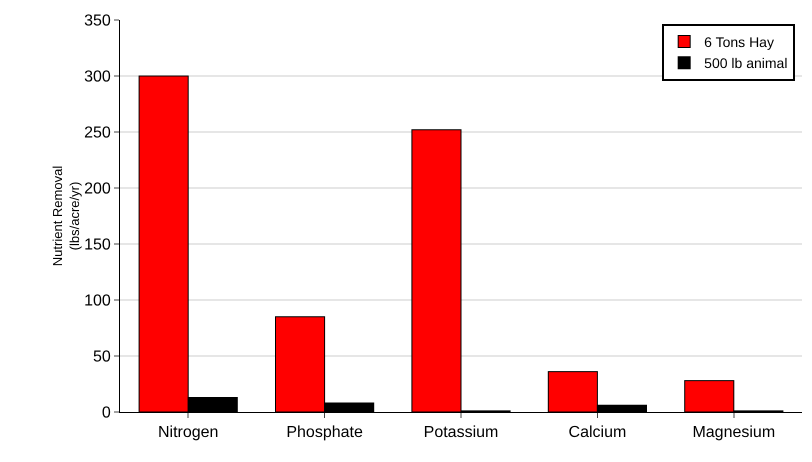 Image resolution: width=812 pixels, height=462 pixels. I want to click on y-axis-title: Nutrient Removal (lbs/acre/yr), so click(66, 216).